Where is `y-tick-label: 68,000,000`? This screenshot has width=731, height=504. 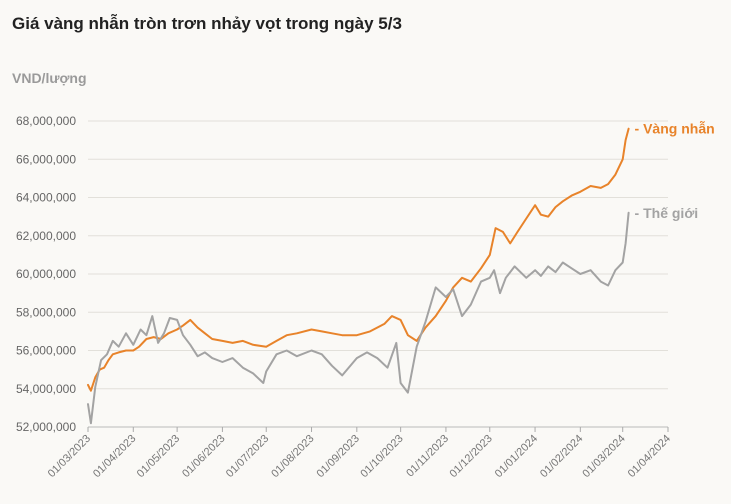
y-tick-label: 68,000,000 is located at coordinates (46, 121).